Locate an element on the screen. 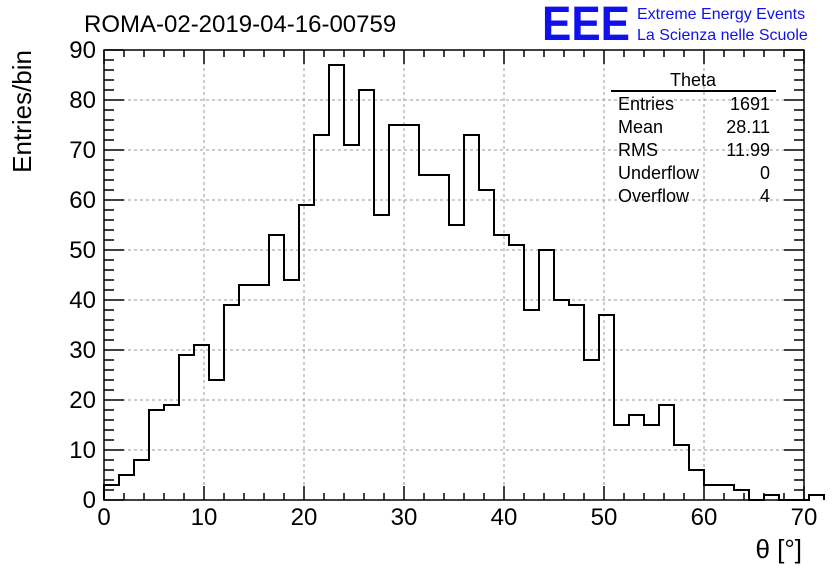 The height and width of the screenshot is (572, 836). x-axis-label: θ [°] is located at coordinates (778, 549).